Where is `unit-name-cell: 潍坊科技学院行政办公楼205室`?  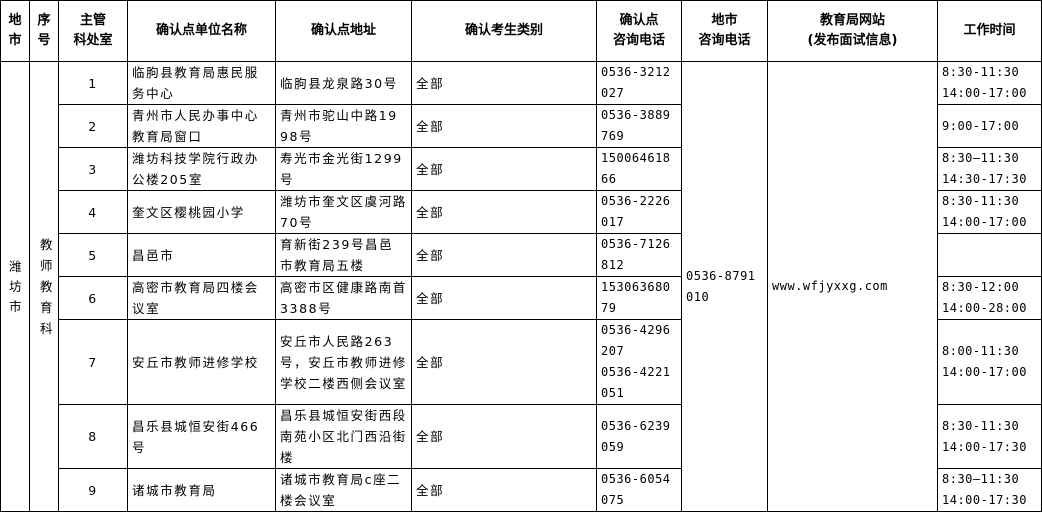
unit-name-cell: 潍坊科技学院行政办公楼205室 is located at coordinates (201, 169).